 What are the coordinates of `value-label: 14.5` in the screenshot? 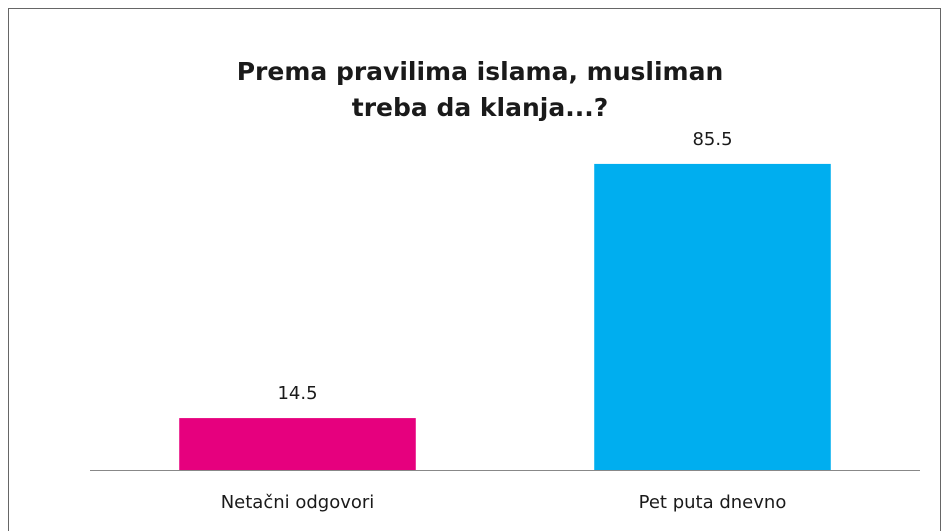 It's located at (297, 393).